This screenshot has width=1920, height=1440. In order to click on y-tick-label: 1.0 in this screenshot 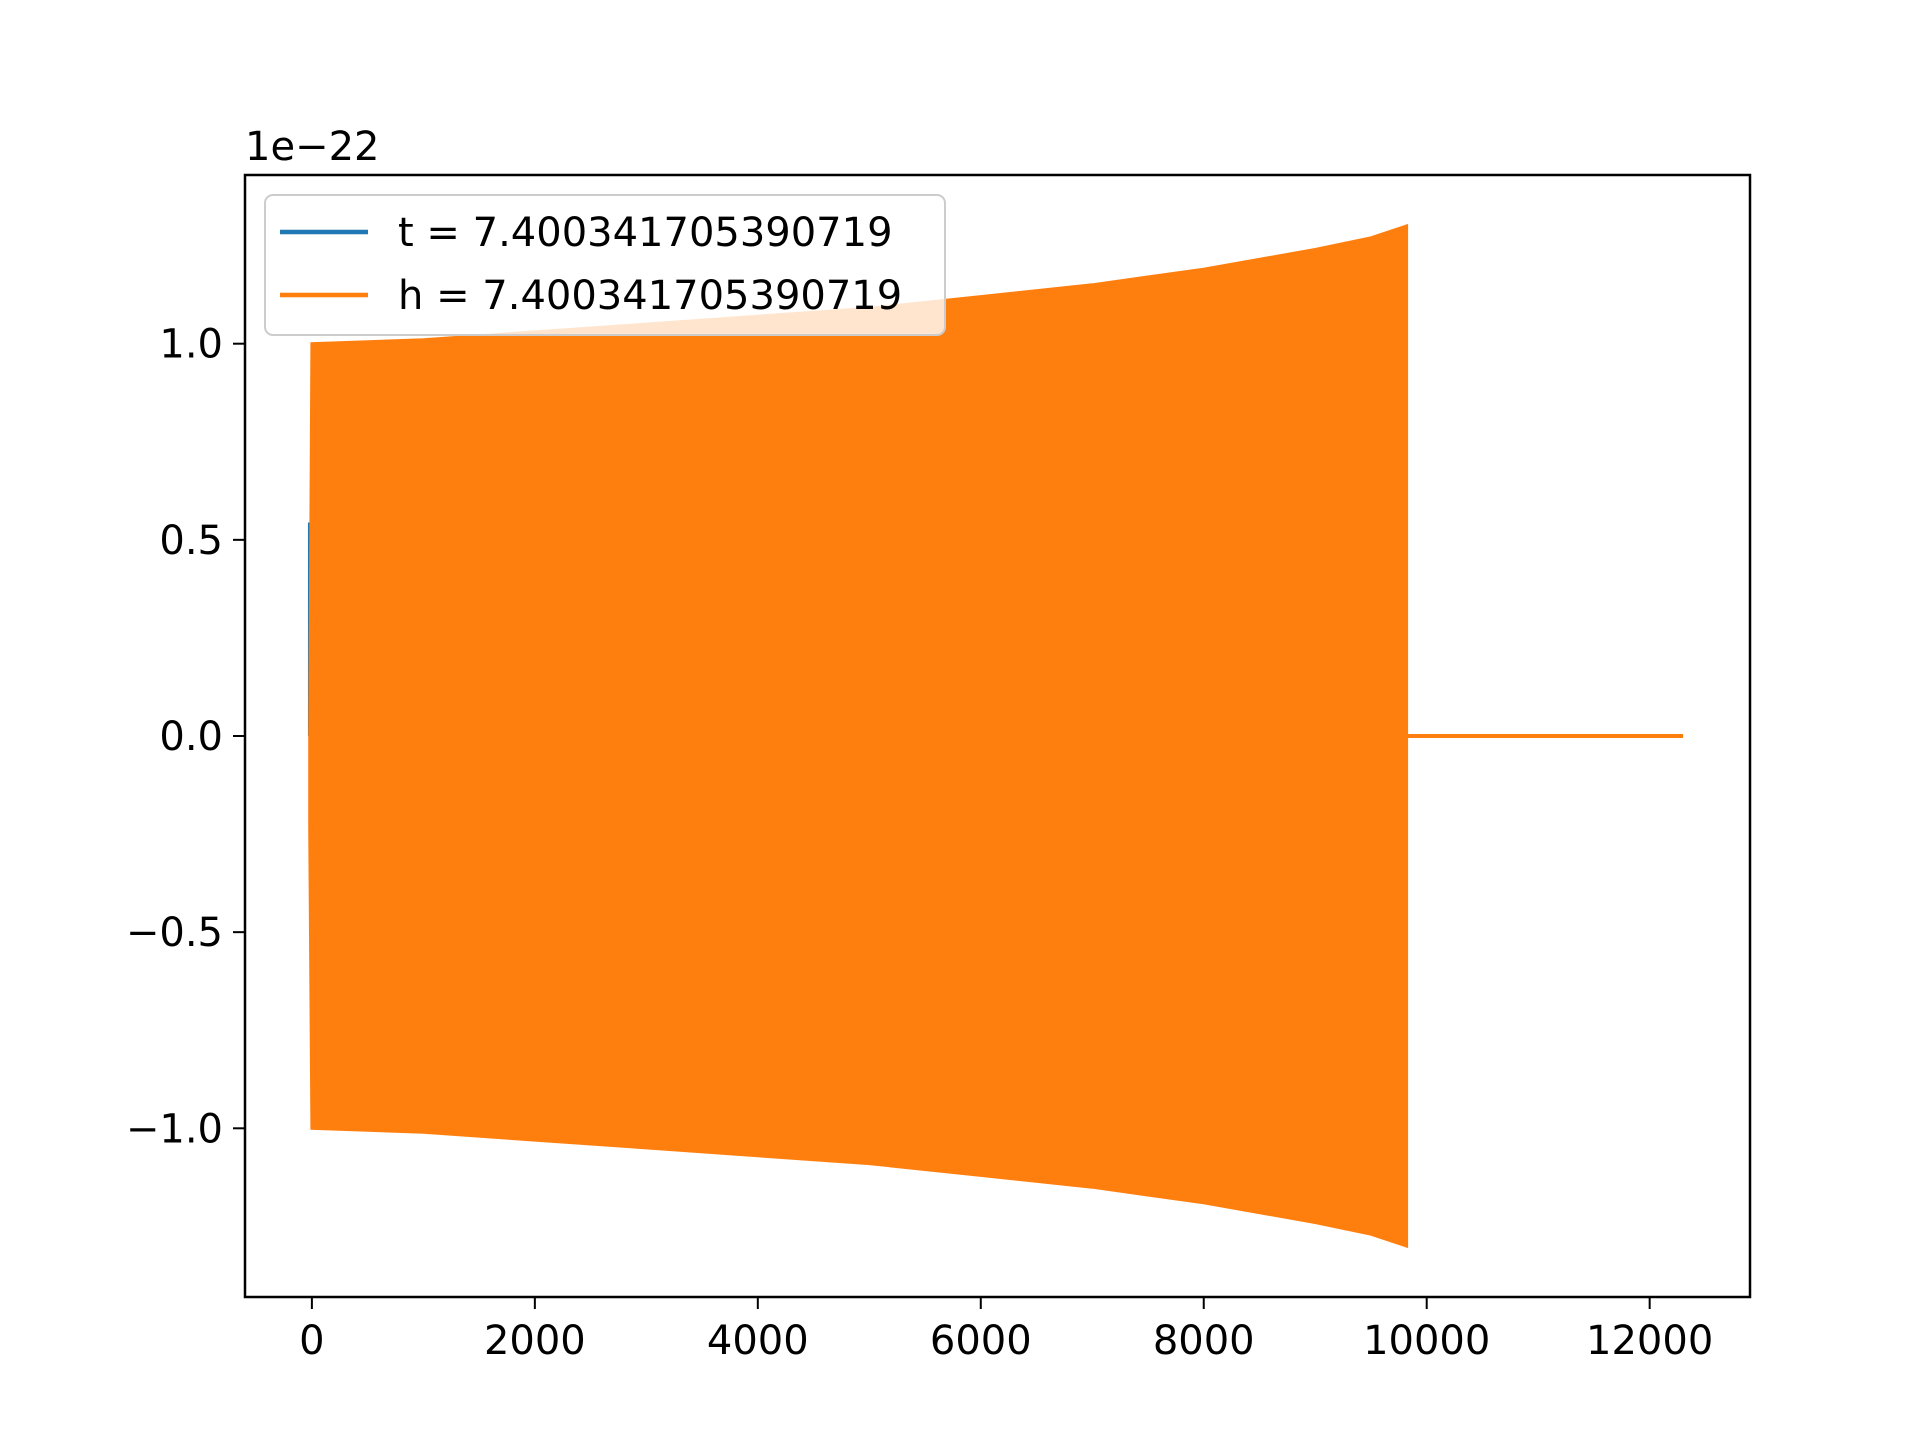, I will do `click(191, 345)`.